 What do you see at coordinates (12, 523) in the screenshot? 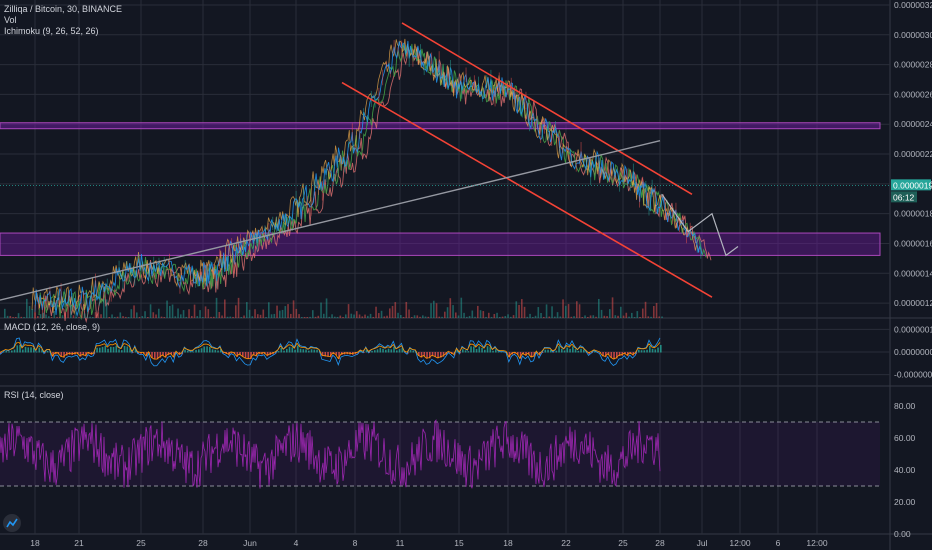
I see `tradingview-logo-icon` at bounding box center [12, 523].